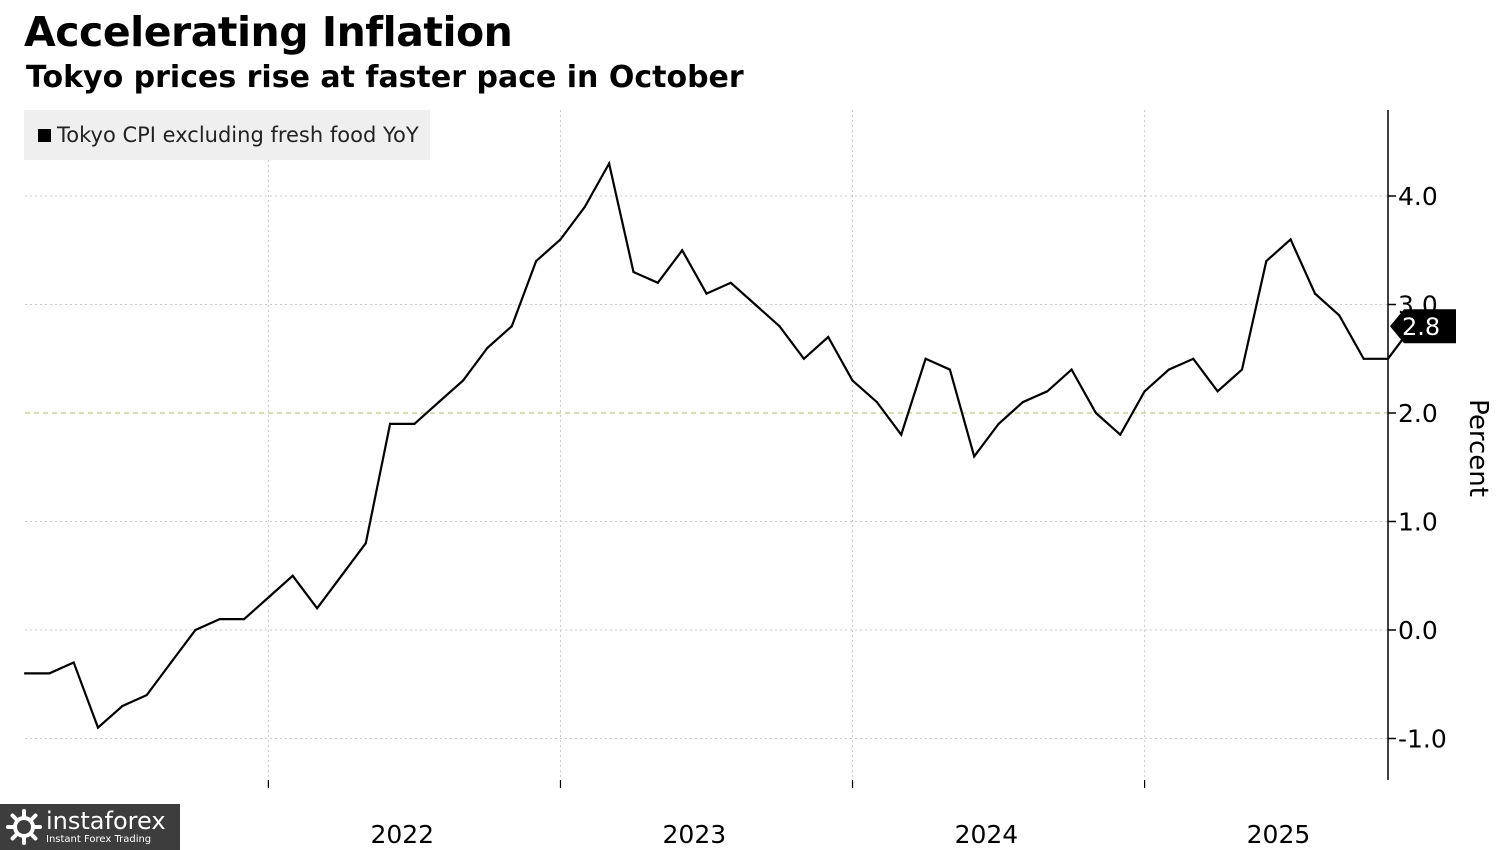 The width and height of the screenshot is (1500, 850). I want to click on last-value-badge: 2.8, so click(1423, 326).